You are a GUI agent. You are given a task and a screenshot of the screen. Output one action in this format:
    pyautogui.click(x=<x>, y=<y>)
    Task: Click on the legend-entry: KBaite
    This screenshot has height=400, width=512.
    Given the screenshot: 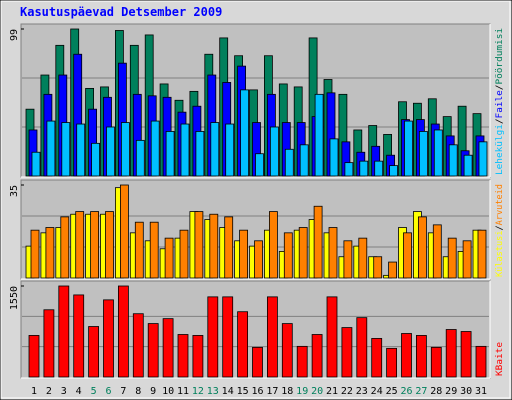 What is the action you would take?
    pyautogui.click(x=500, y=359)
    